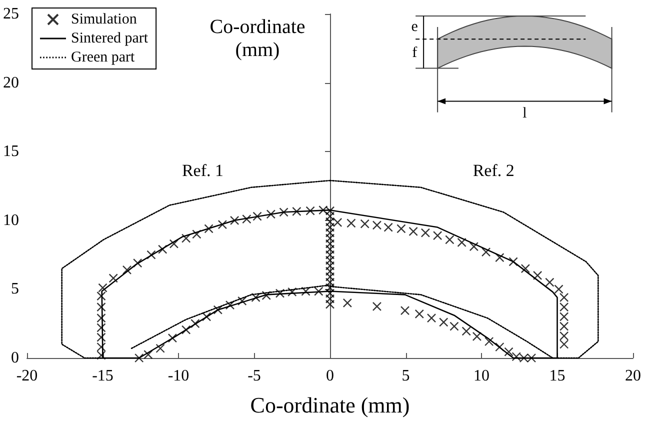  I want to click on x-tick-label: 0, so click(330, 376).